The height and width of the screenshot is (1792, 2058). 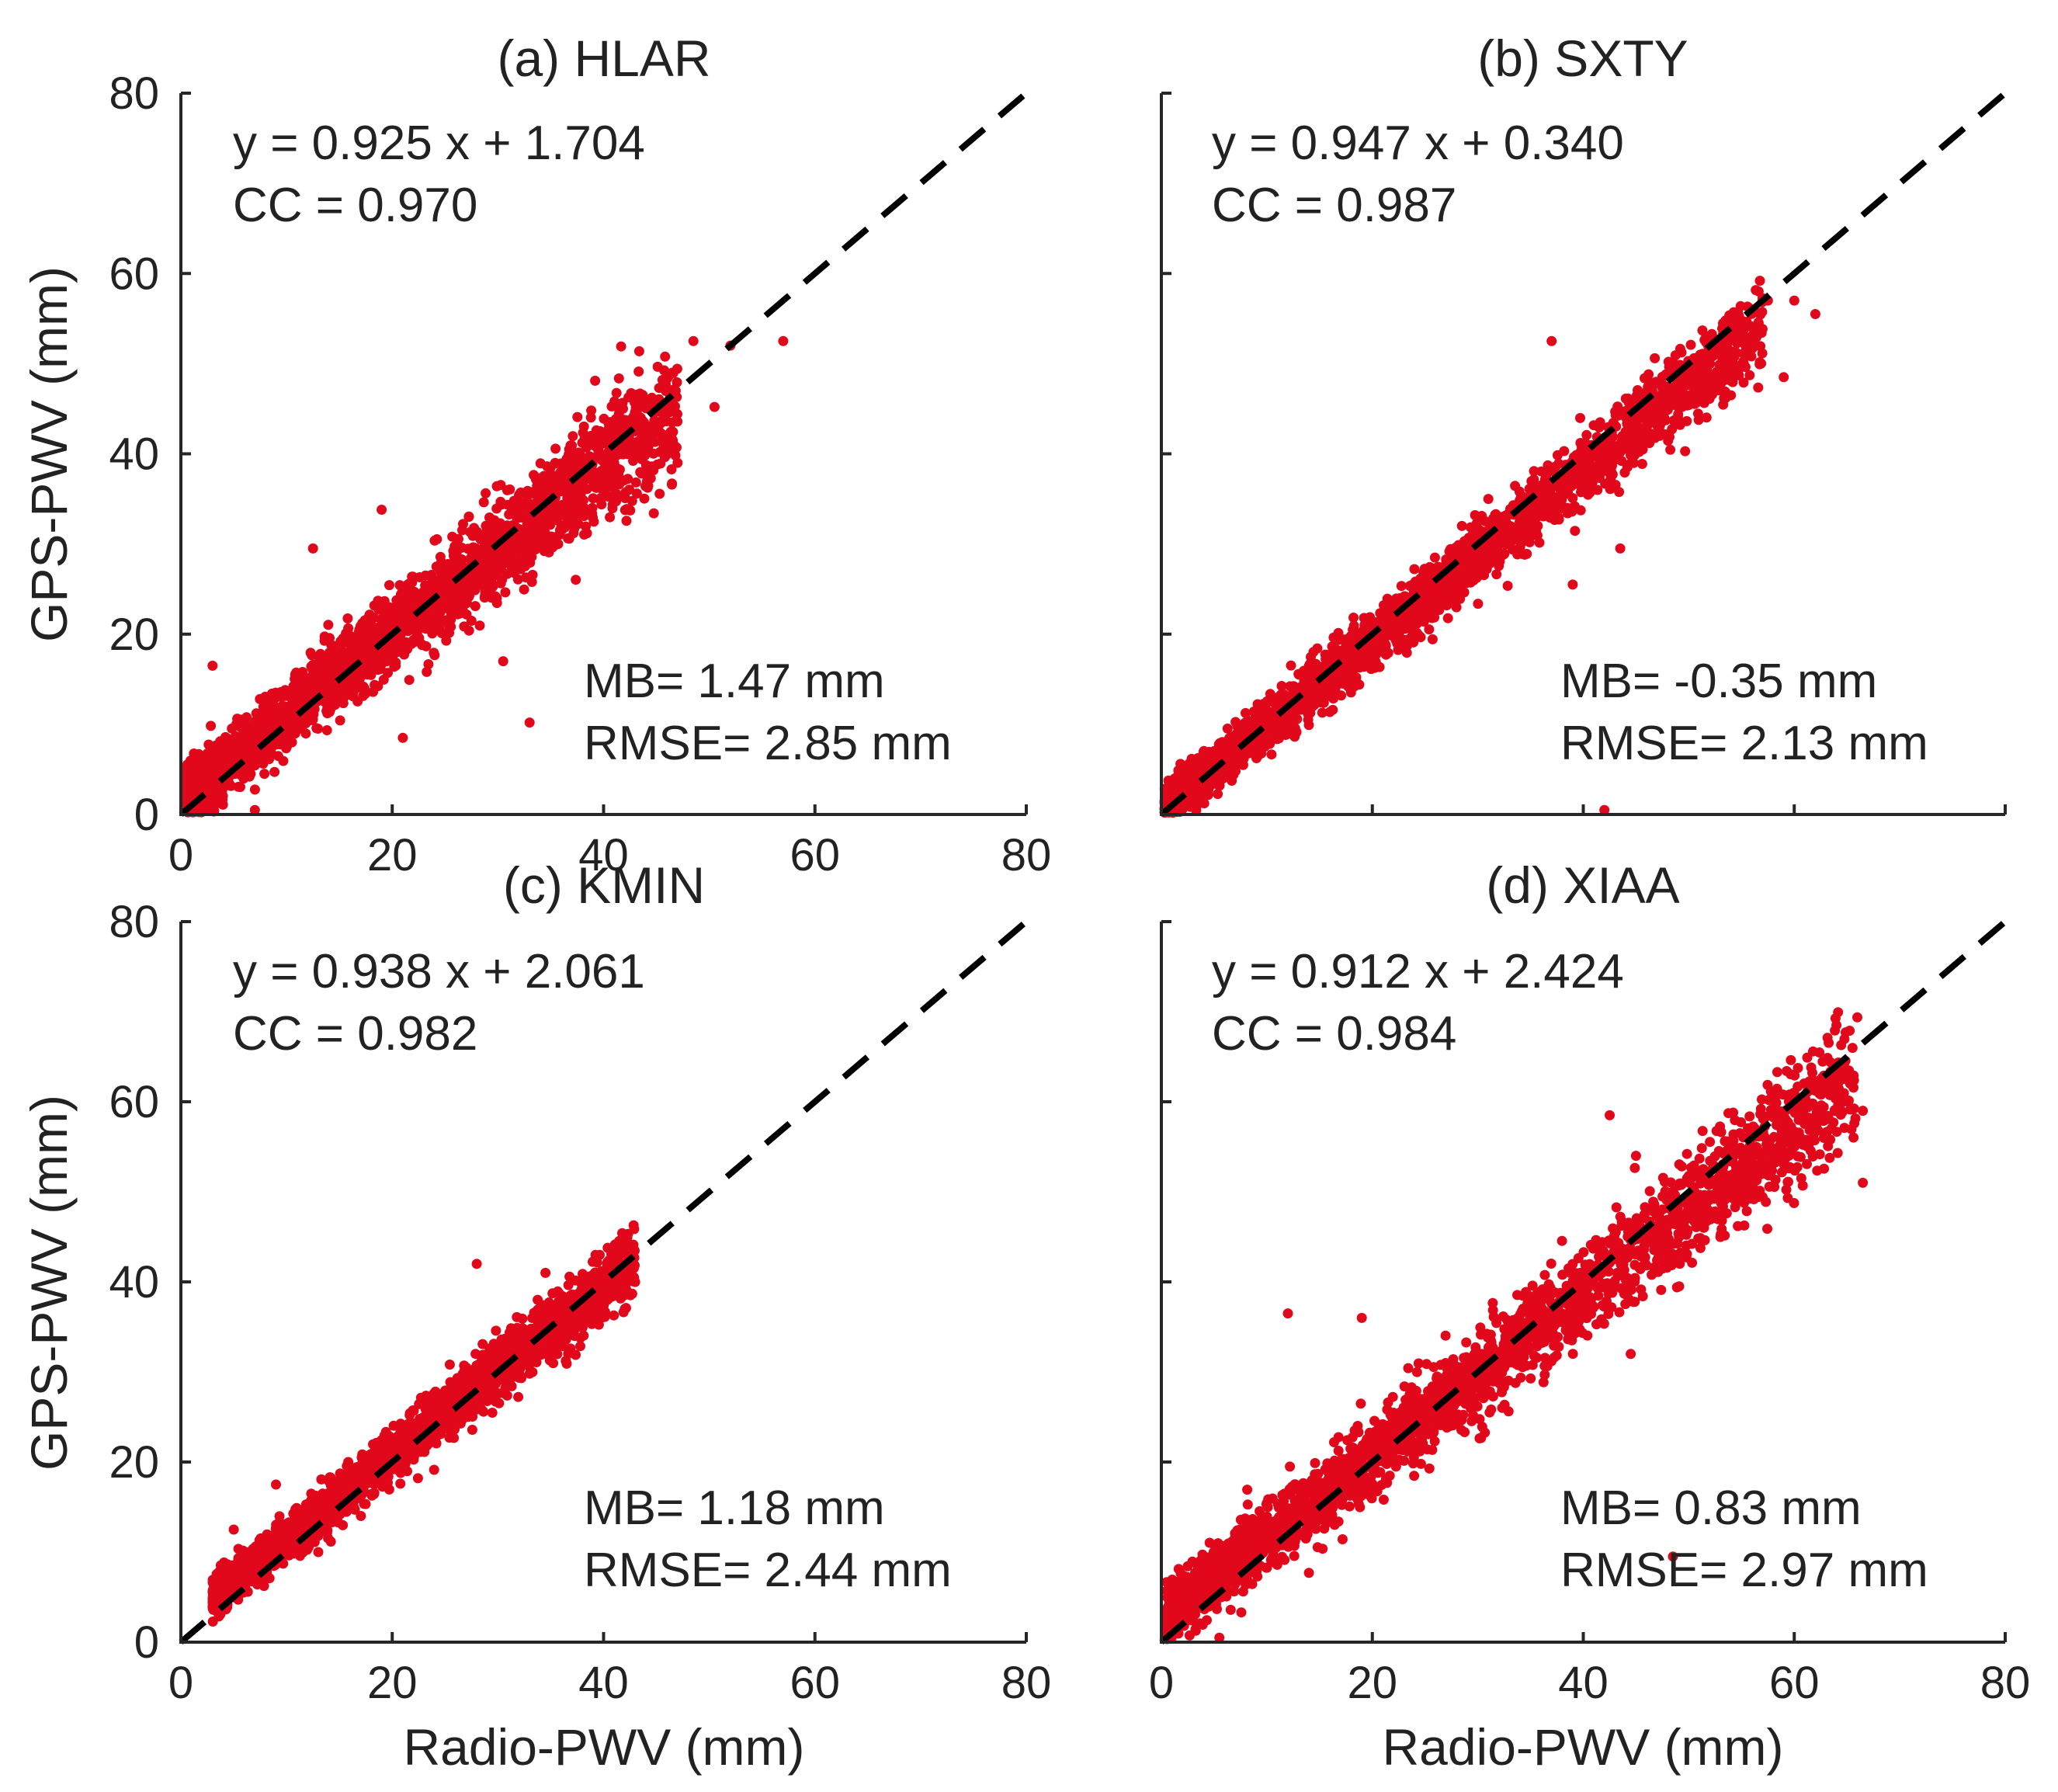 I want to click on panel-a-y-tick-label: 60, so click(x=134, y=273).